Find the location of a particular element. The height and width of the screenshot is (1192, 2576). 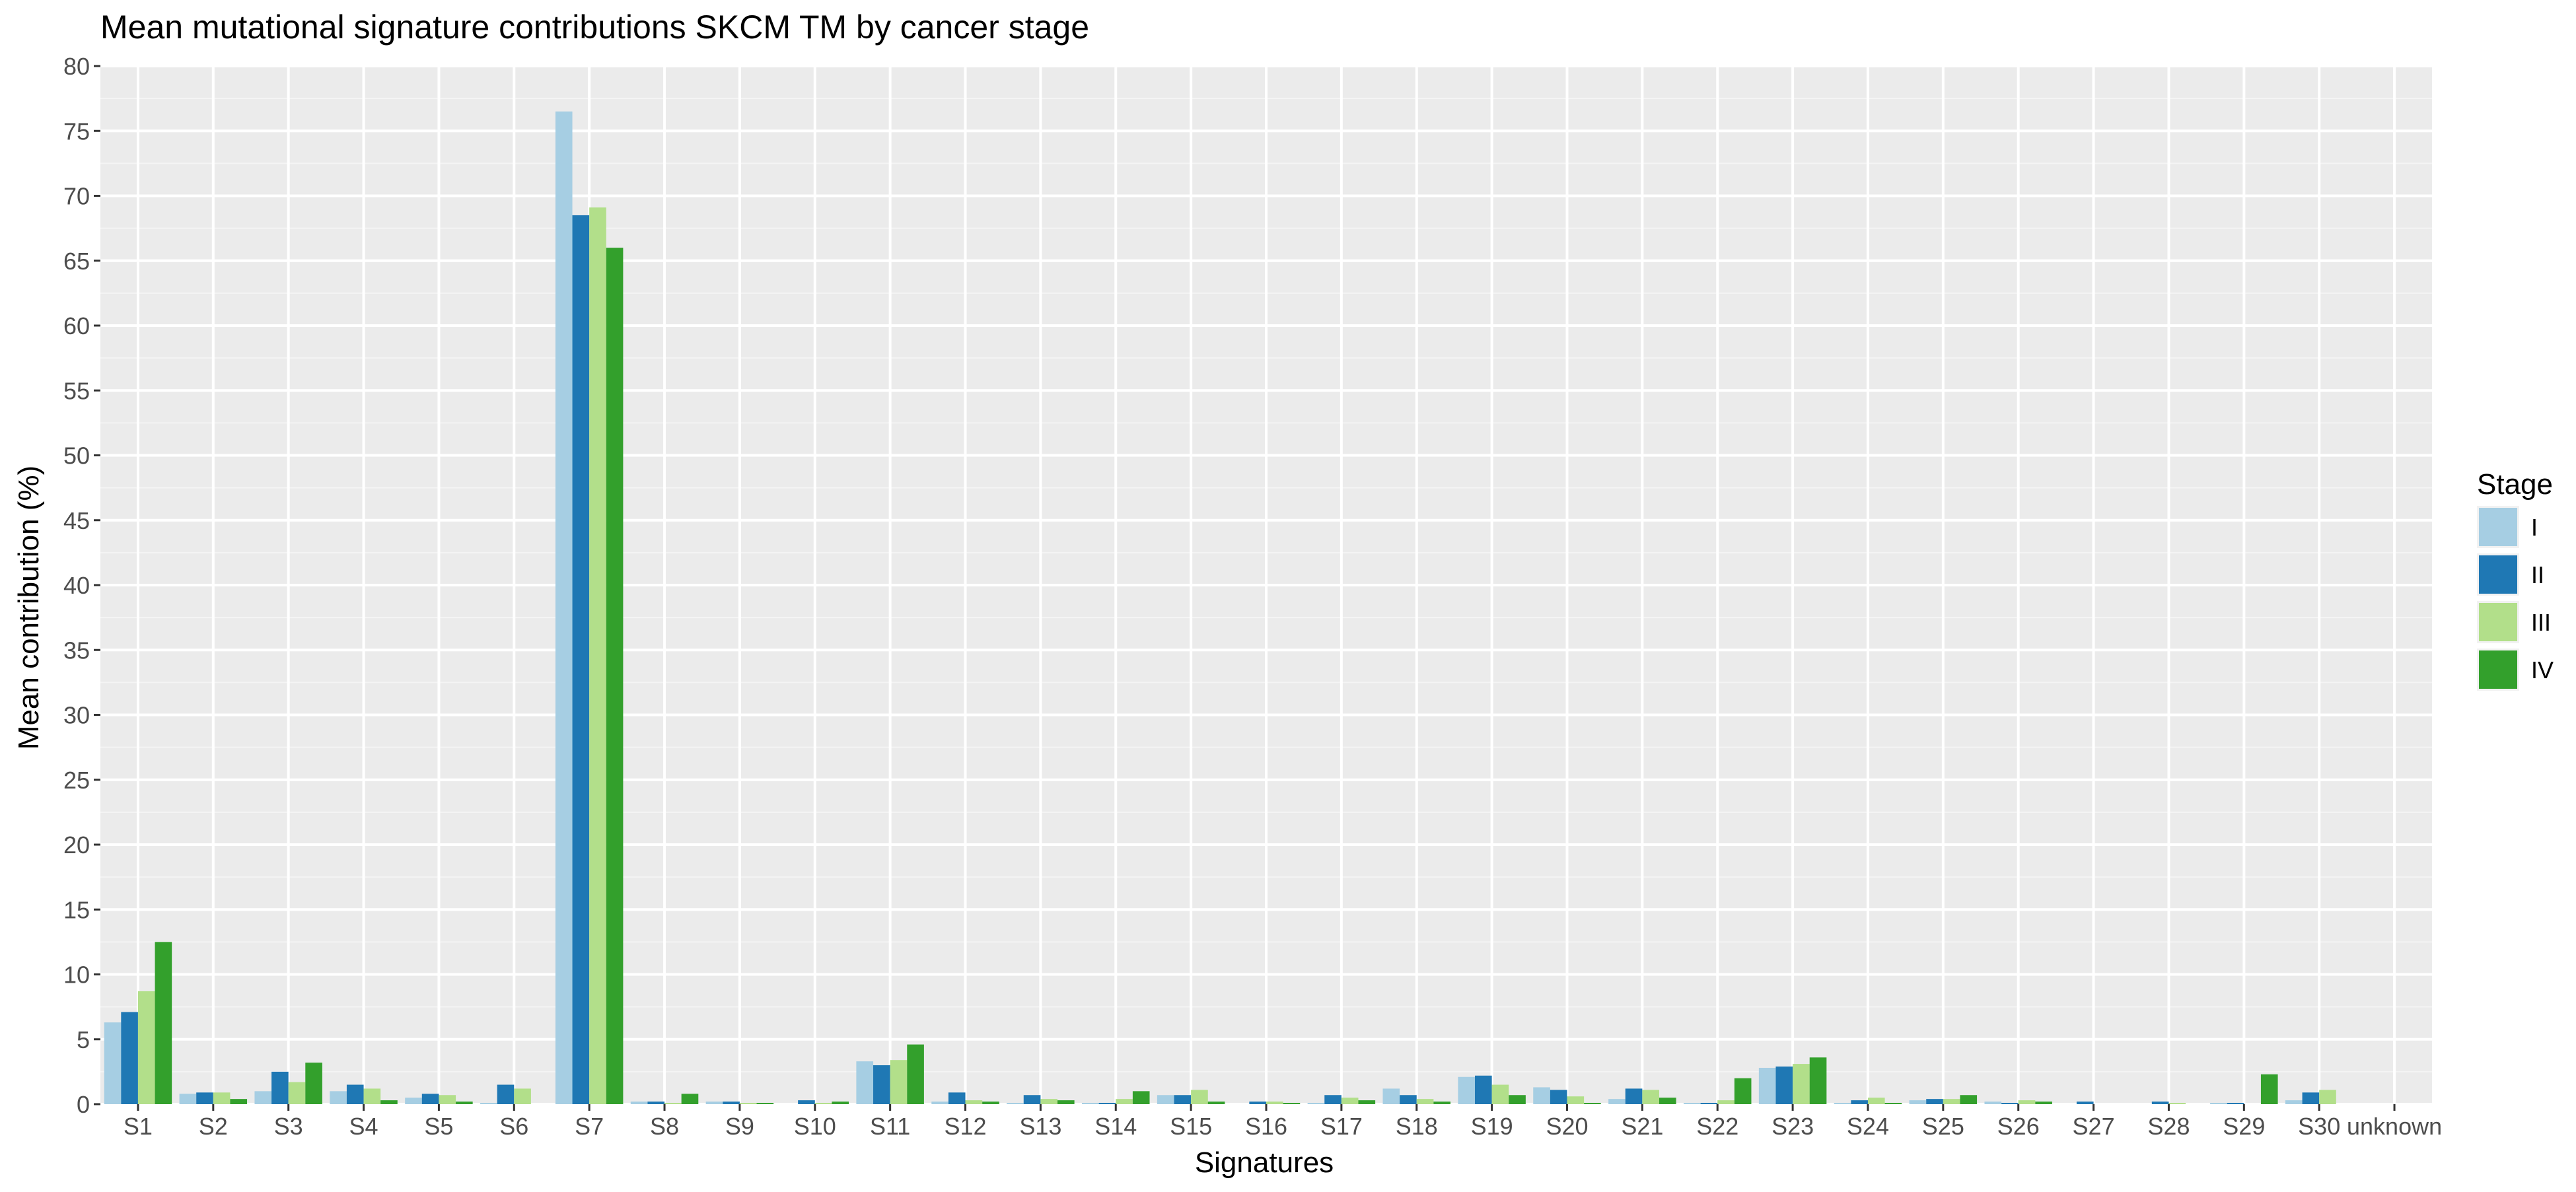

bar-S6-II is located at coordinates (506, 1094).